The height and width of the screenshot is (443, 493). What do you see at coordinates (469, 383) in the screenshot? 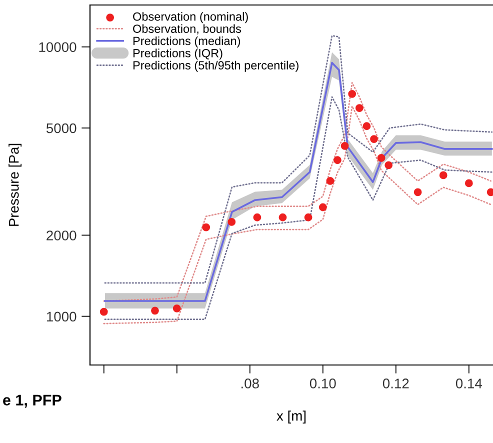
I see `x-tick-label: 0.14` at bounding box center [469, 383].